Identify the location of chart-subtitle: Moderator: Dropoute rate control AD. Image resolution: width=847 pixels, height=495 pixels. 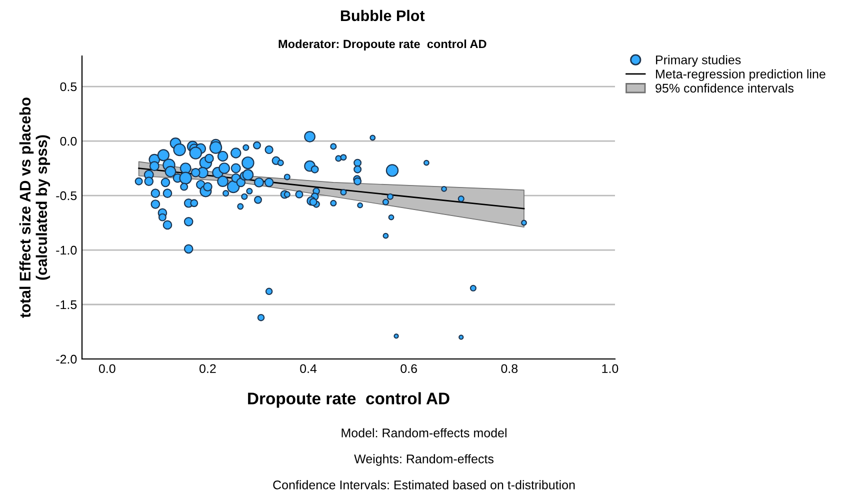
(382, 45).